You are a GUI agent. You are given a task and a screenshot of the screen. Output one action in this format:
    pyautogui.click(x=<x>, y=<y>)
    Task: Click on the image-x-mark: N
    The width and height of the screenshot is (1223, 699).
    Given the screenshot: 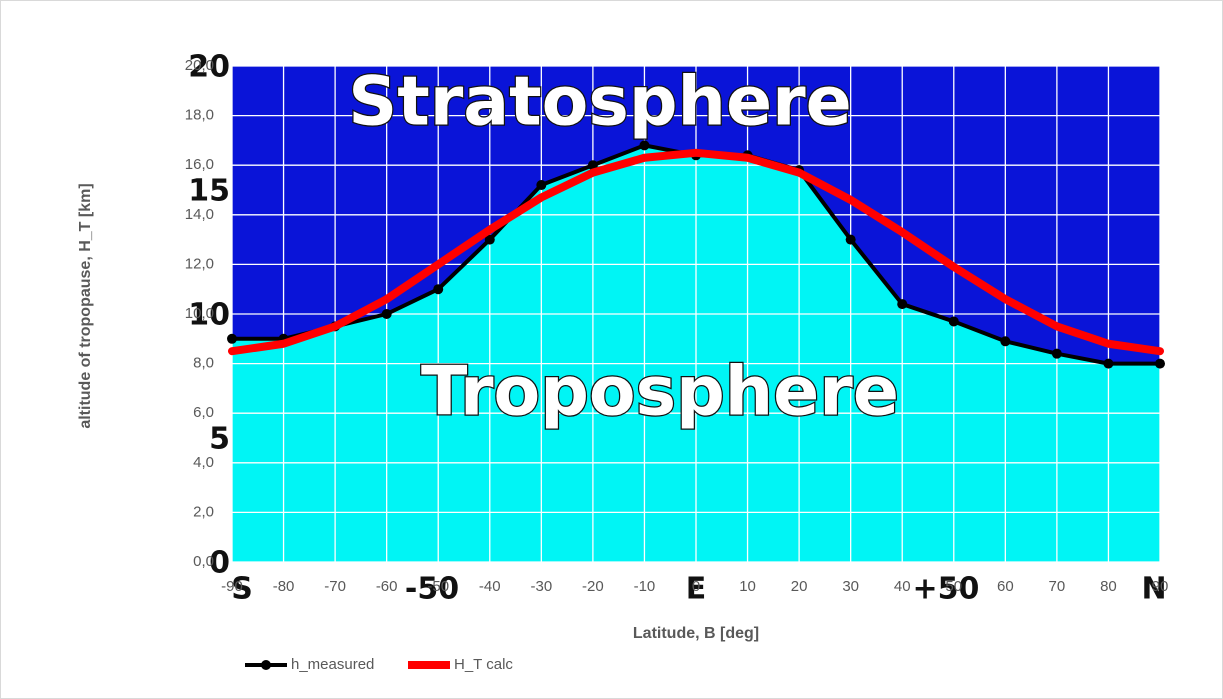 What is the action you would take?
    pyautogui.click(x=1153, y=589)
    